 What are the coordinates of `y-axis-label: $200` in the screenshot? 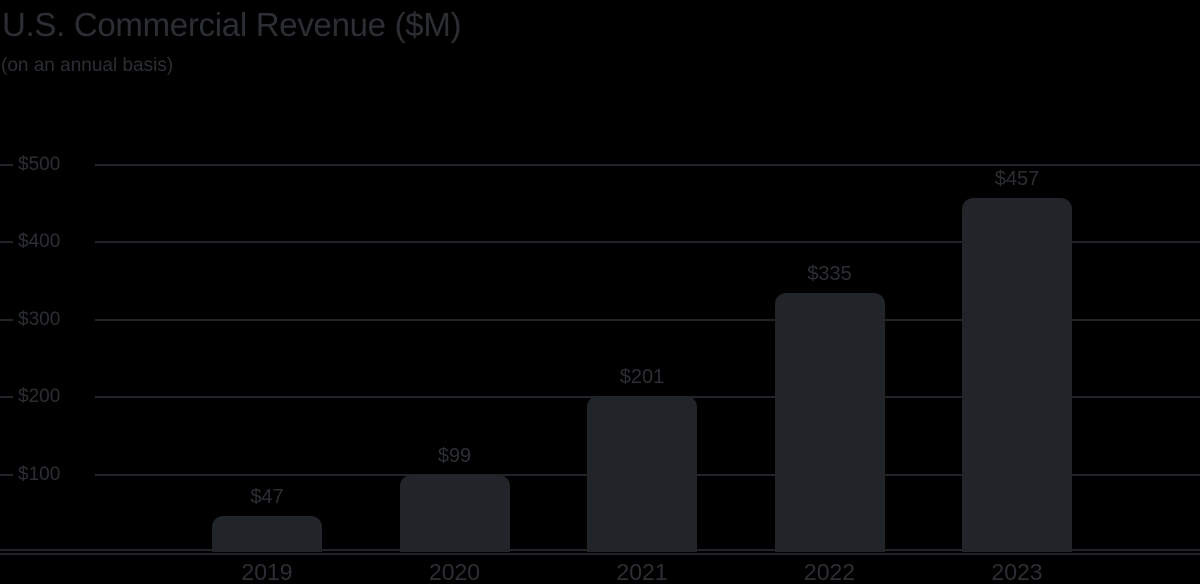 It's located at (39, 396).